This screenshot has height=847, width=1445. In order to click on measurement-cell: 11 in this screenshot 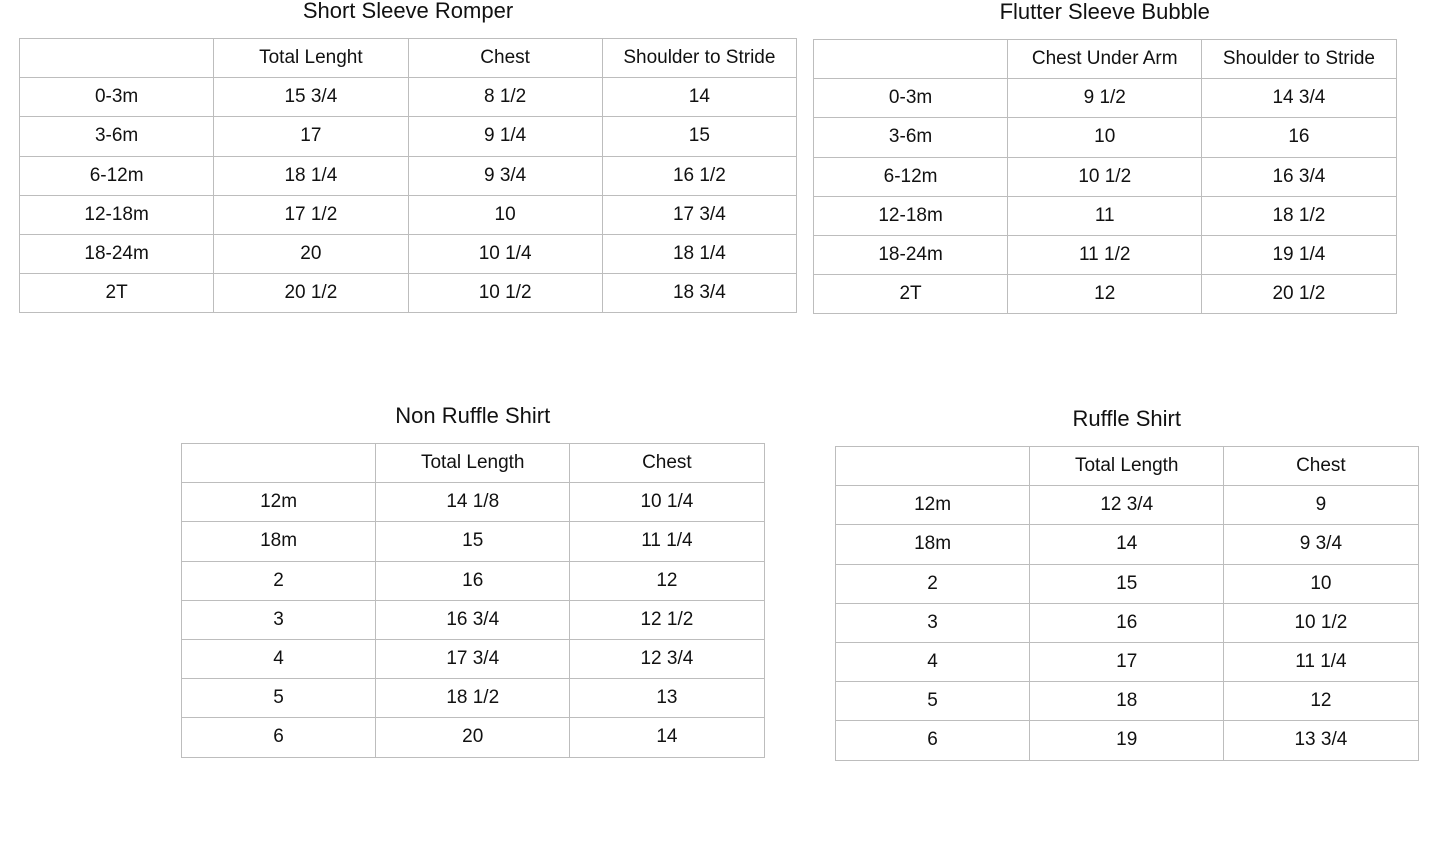, I will do `click(1105, 215)`.